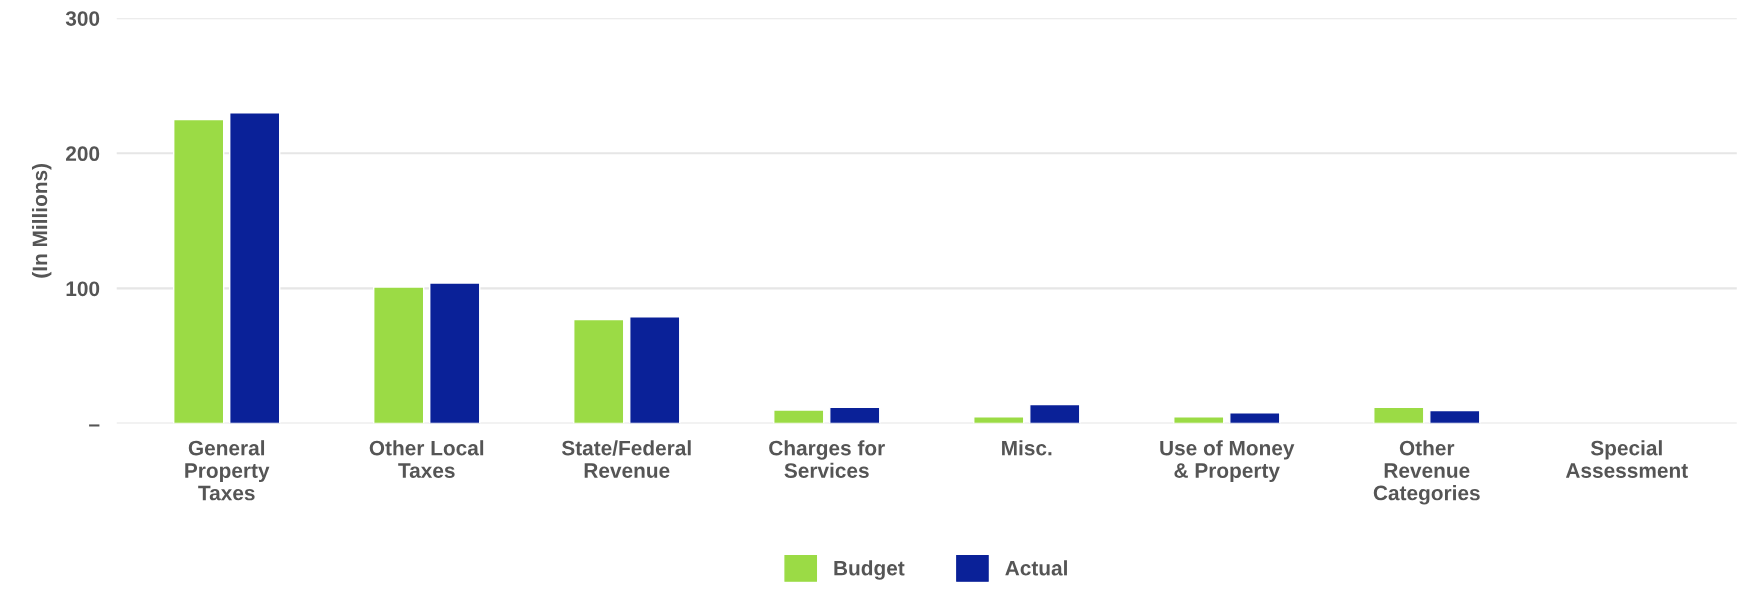 The width and height of the screenshot is (1742, 605). Describe the element at coordinates (1227, 461) in the screenshot. I see `x-tick-label: Use of Money & Property` at that location.